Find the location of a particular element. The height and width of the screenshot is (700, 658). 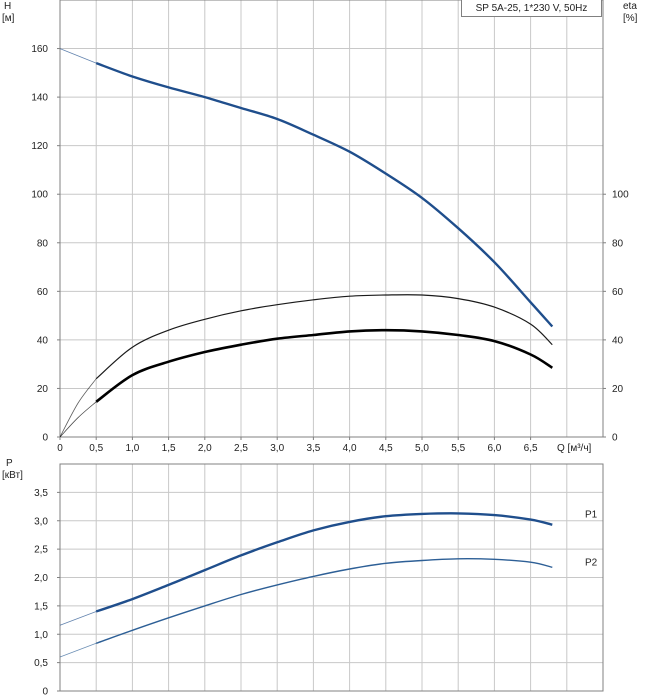

x-tick-label: 0 is located at coordinates (60, 448).